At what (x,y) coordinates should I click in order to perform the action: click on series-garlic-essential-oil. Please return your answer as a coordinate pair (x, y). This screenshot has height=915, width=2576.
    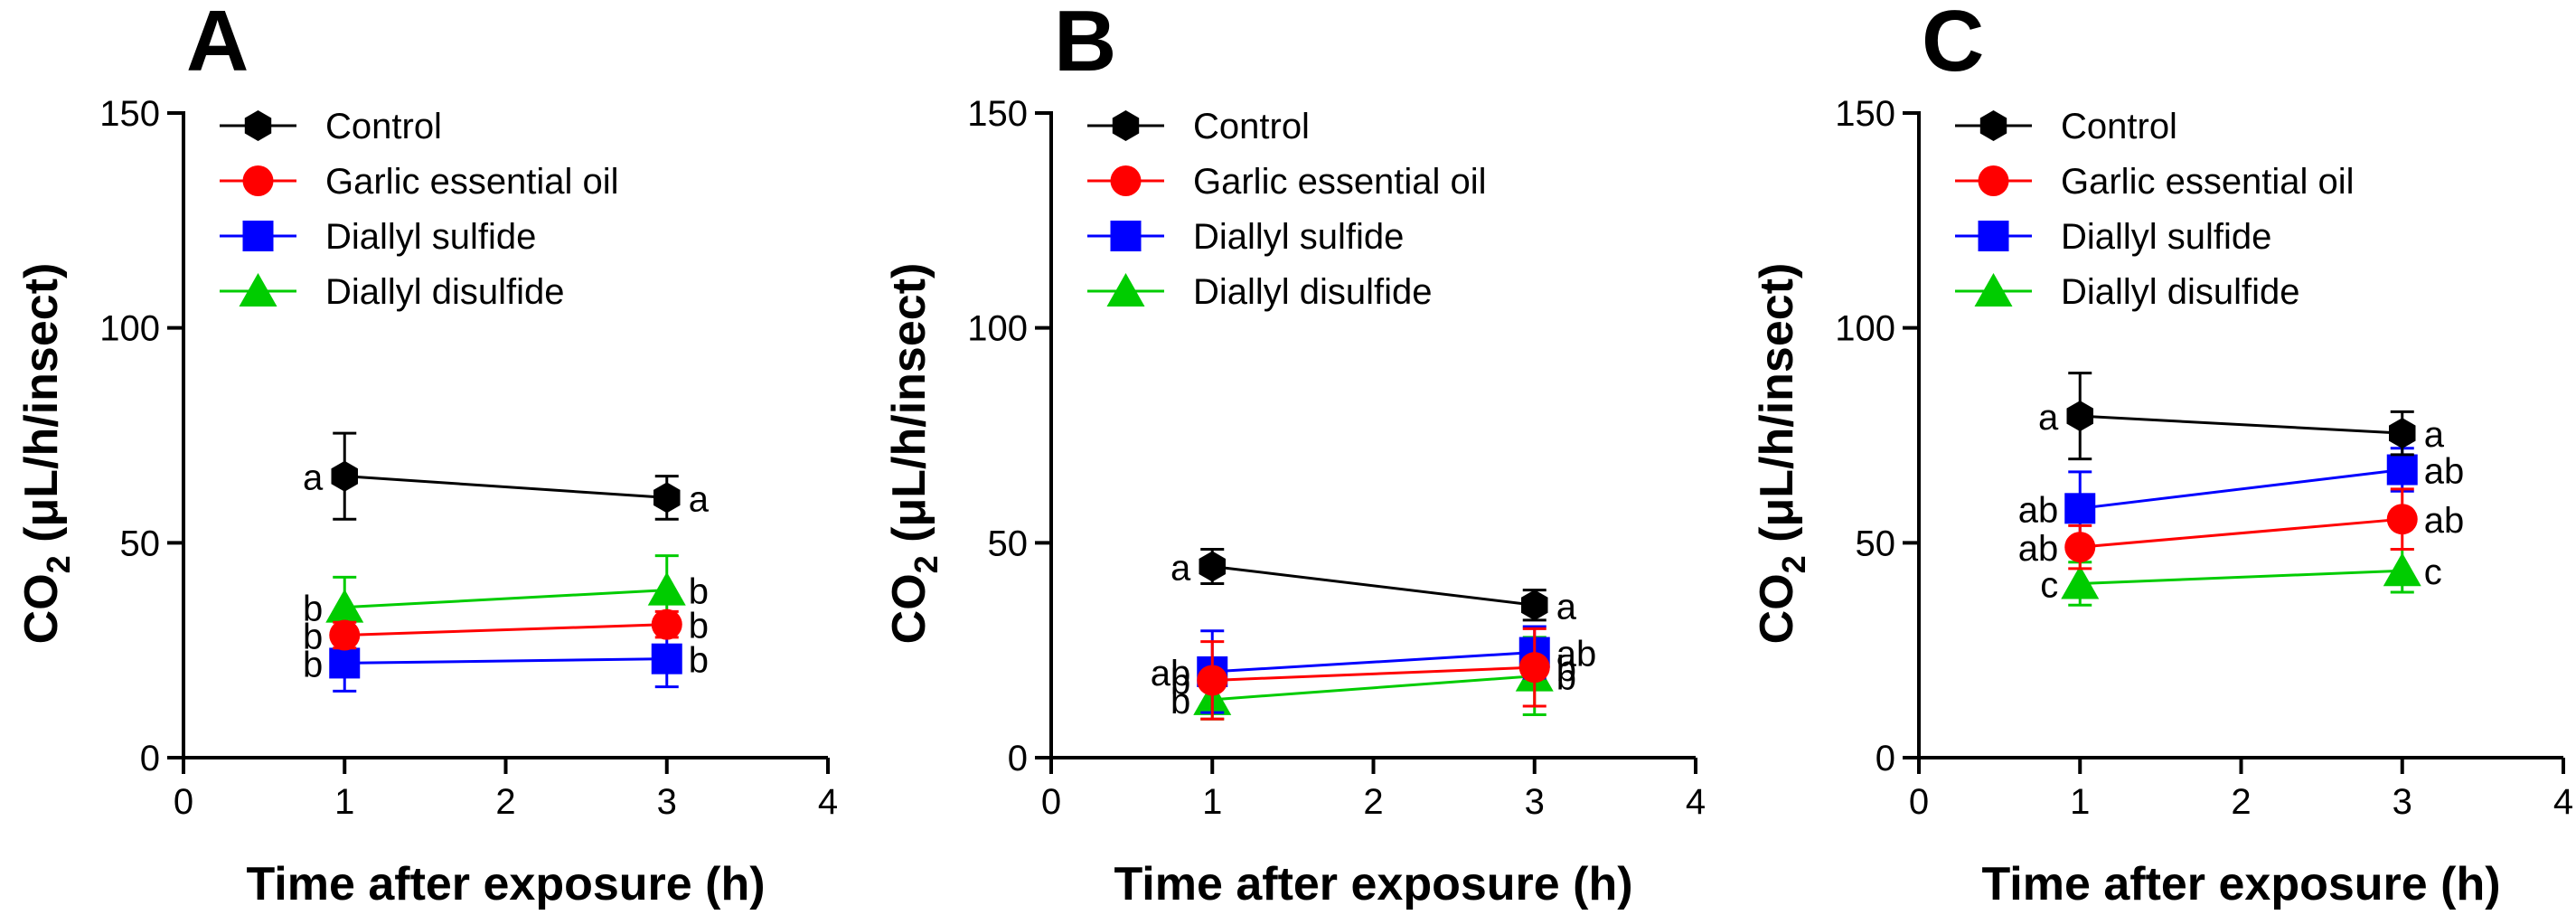
    Looking at the image, I should click on (2241, 529).